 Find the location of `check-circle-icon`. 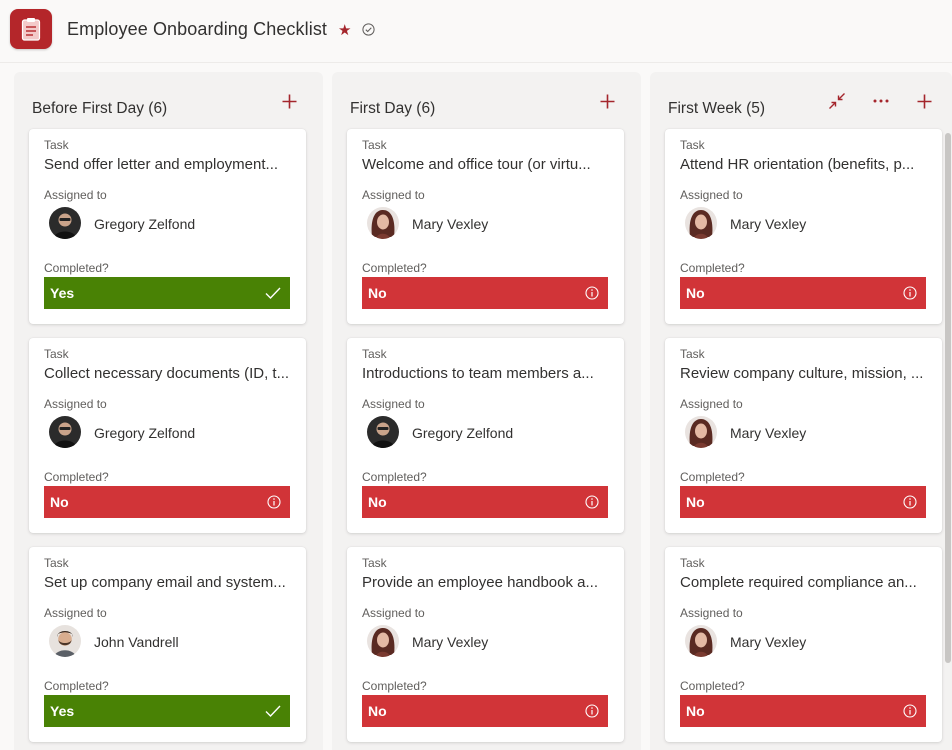

check-circle-icon is located at coordinates (368, 29).